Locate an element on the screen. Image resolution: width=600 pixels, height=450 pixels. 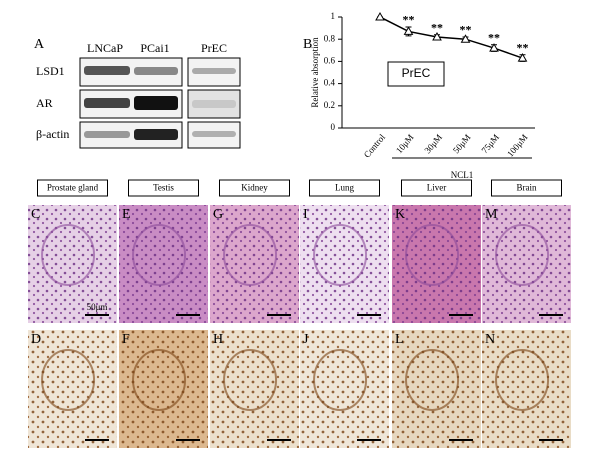
tissue-header: Prostate gland is located at coordinates (73, 188).